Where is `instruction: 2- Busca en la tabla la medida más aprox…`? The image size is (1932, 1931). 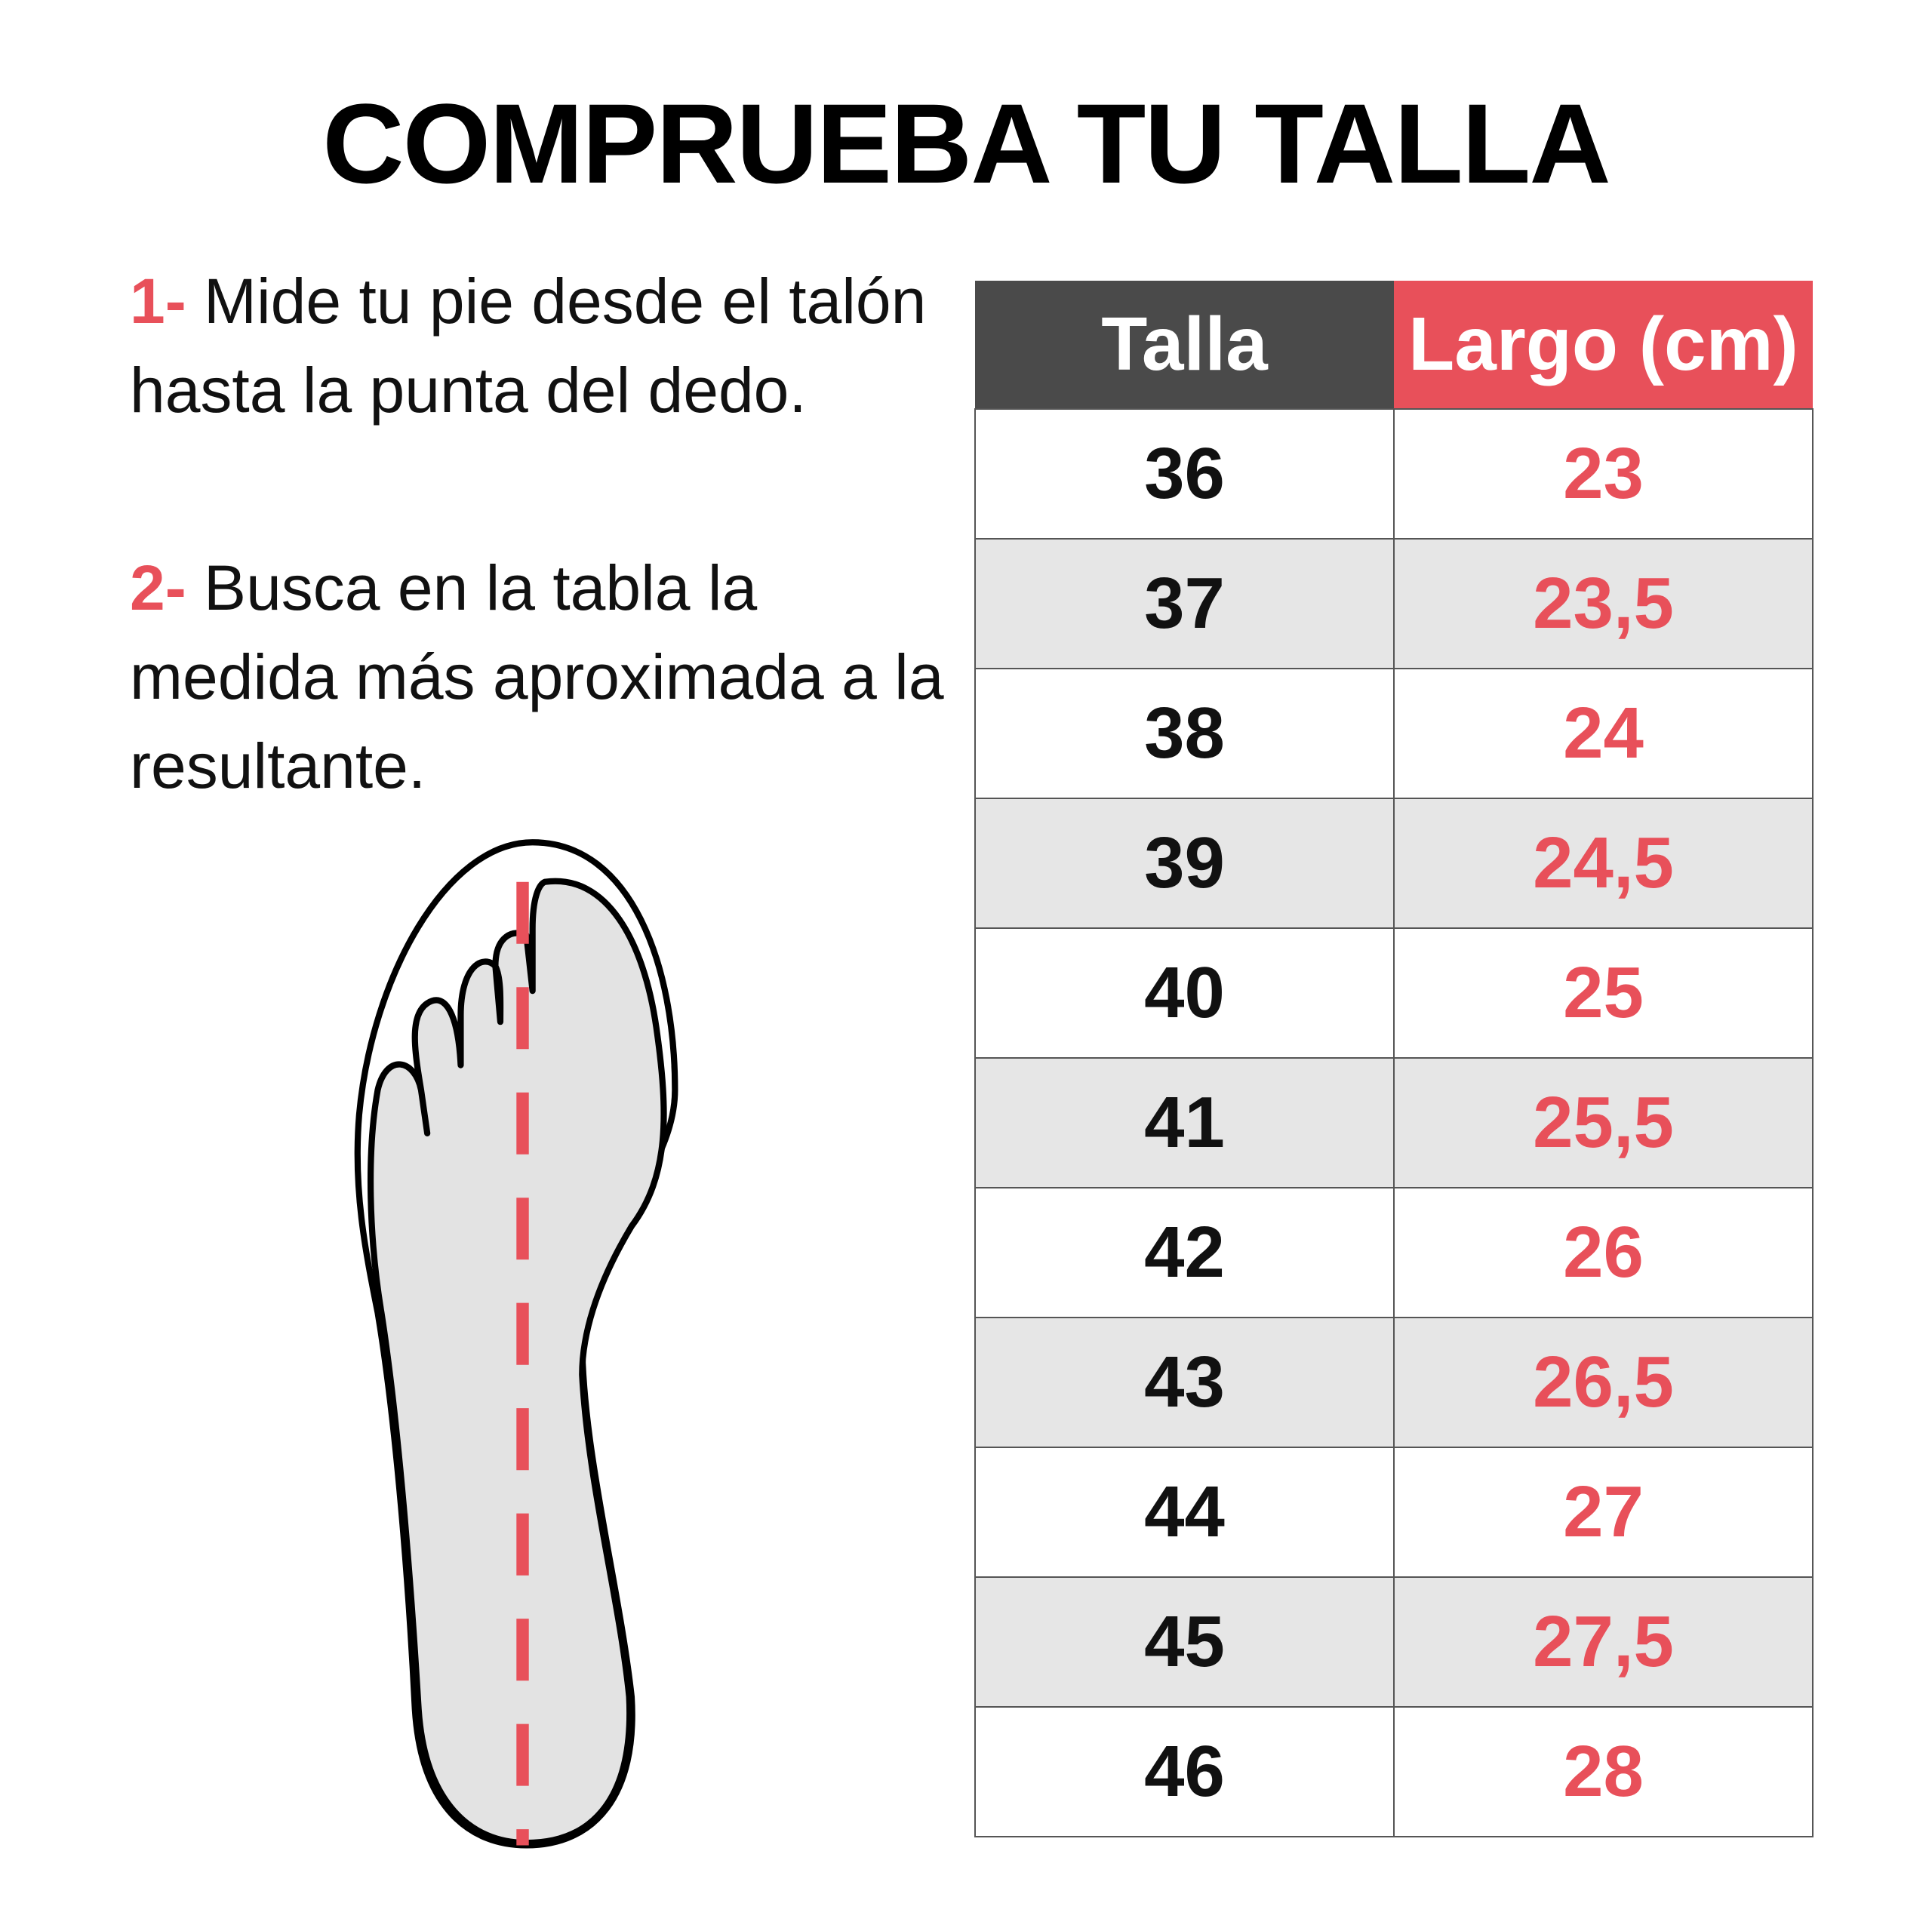
instruction: 2- Busca en la tabla la medida más aprox… is located at coordinates (545, 676).